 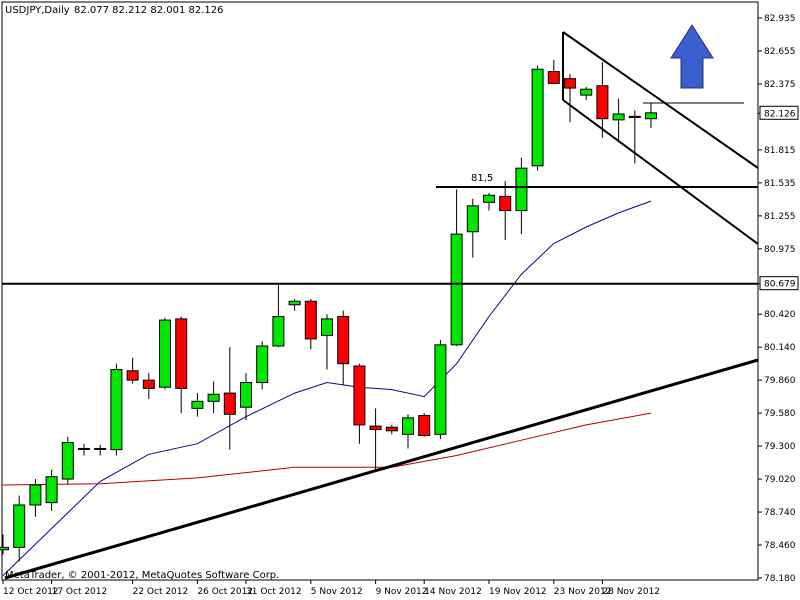 What do you see at coordinates (37, 10) in the screenshot?
I see `symbol-label: USDJPY,Daily` at bounding box center [37, 10].